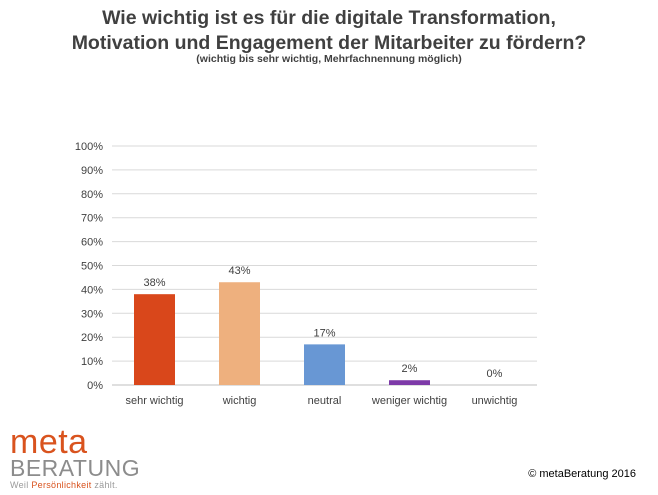  Describe the element at coordinates (95, 386) in the screenshot. I see `y-tick-label: 0%` at that location.